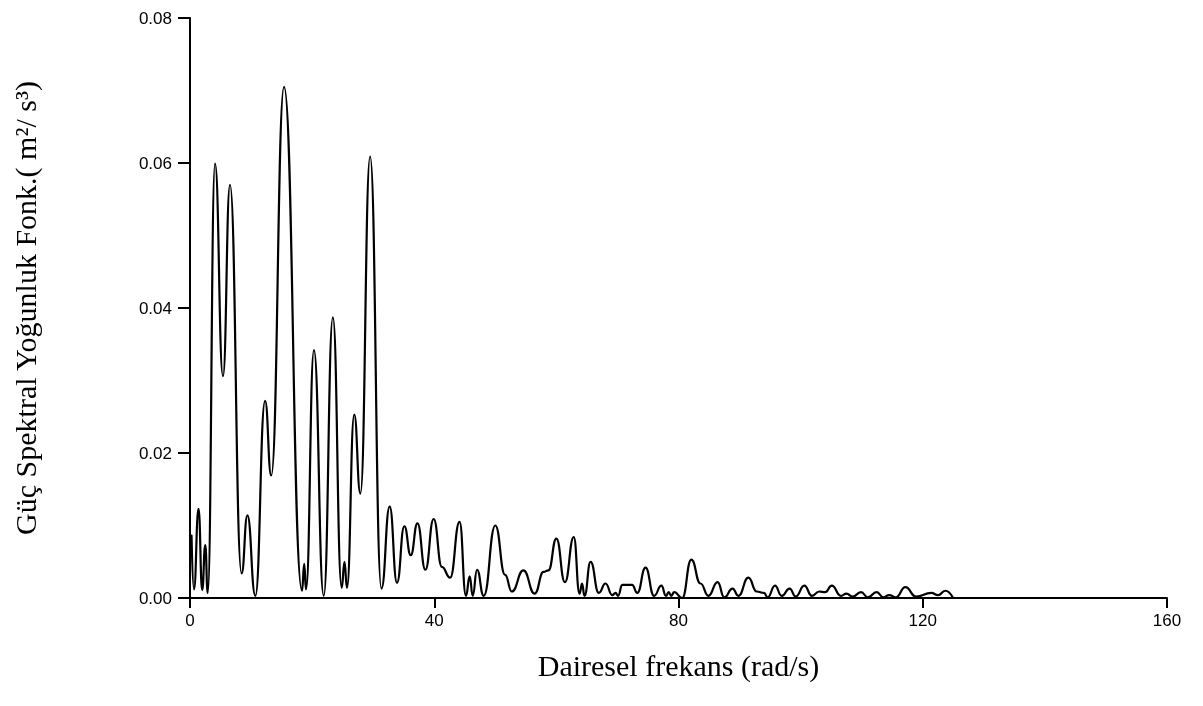  I want to click on y-tick-label: 0.04, so click(155, 308).